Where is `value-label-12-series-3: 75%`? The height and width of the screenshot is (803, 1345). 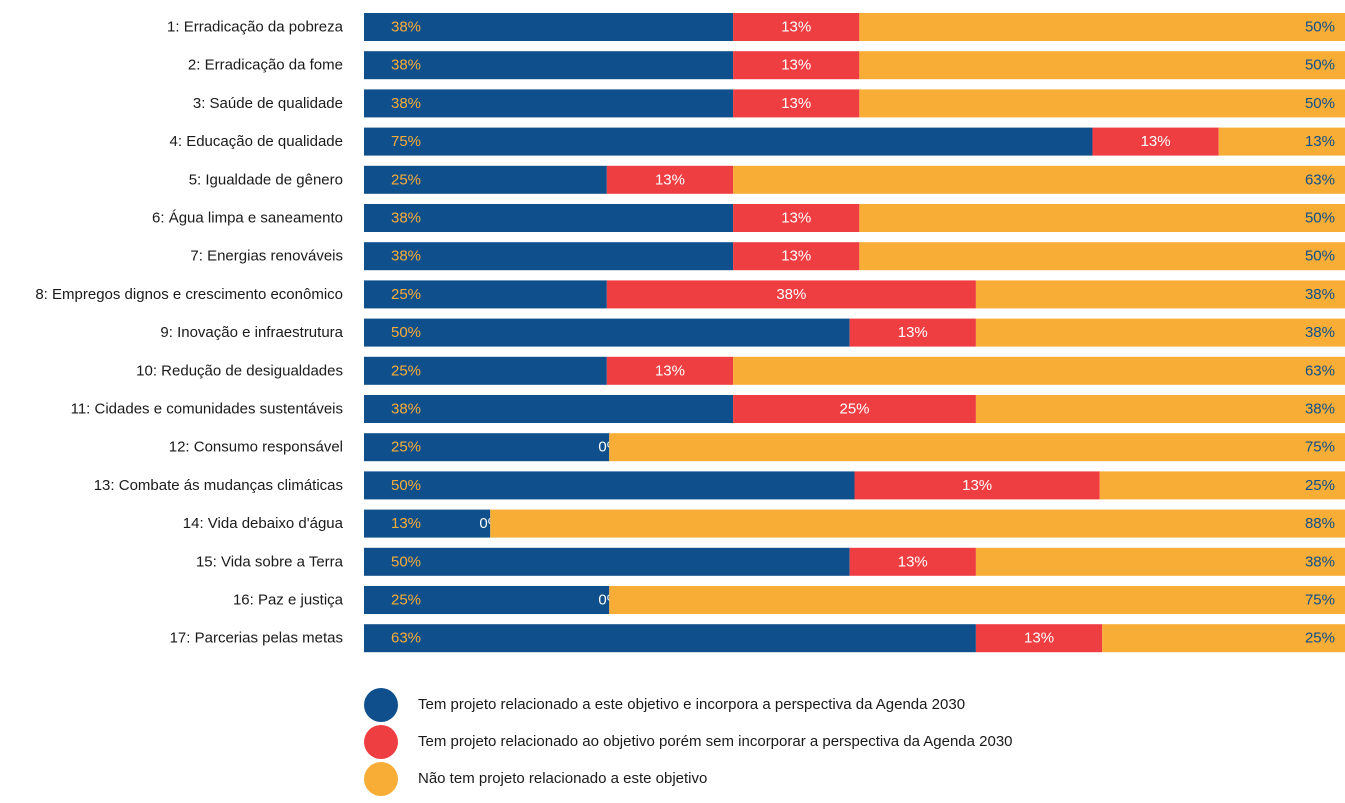
value-label-12-series-3: 75% is located at coordinates (1320, 447).